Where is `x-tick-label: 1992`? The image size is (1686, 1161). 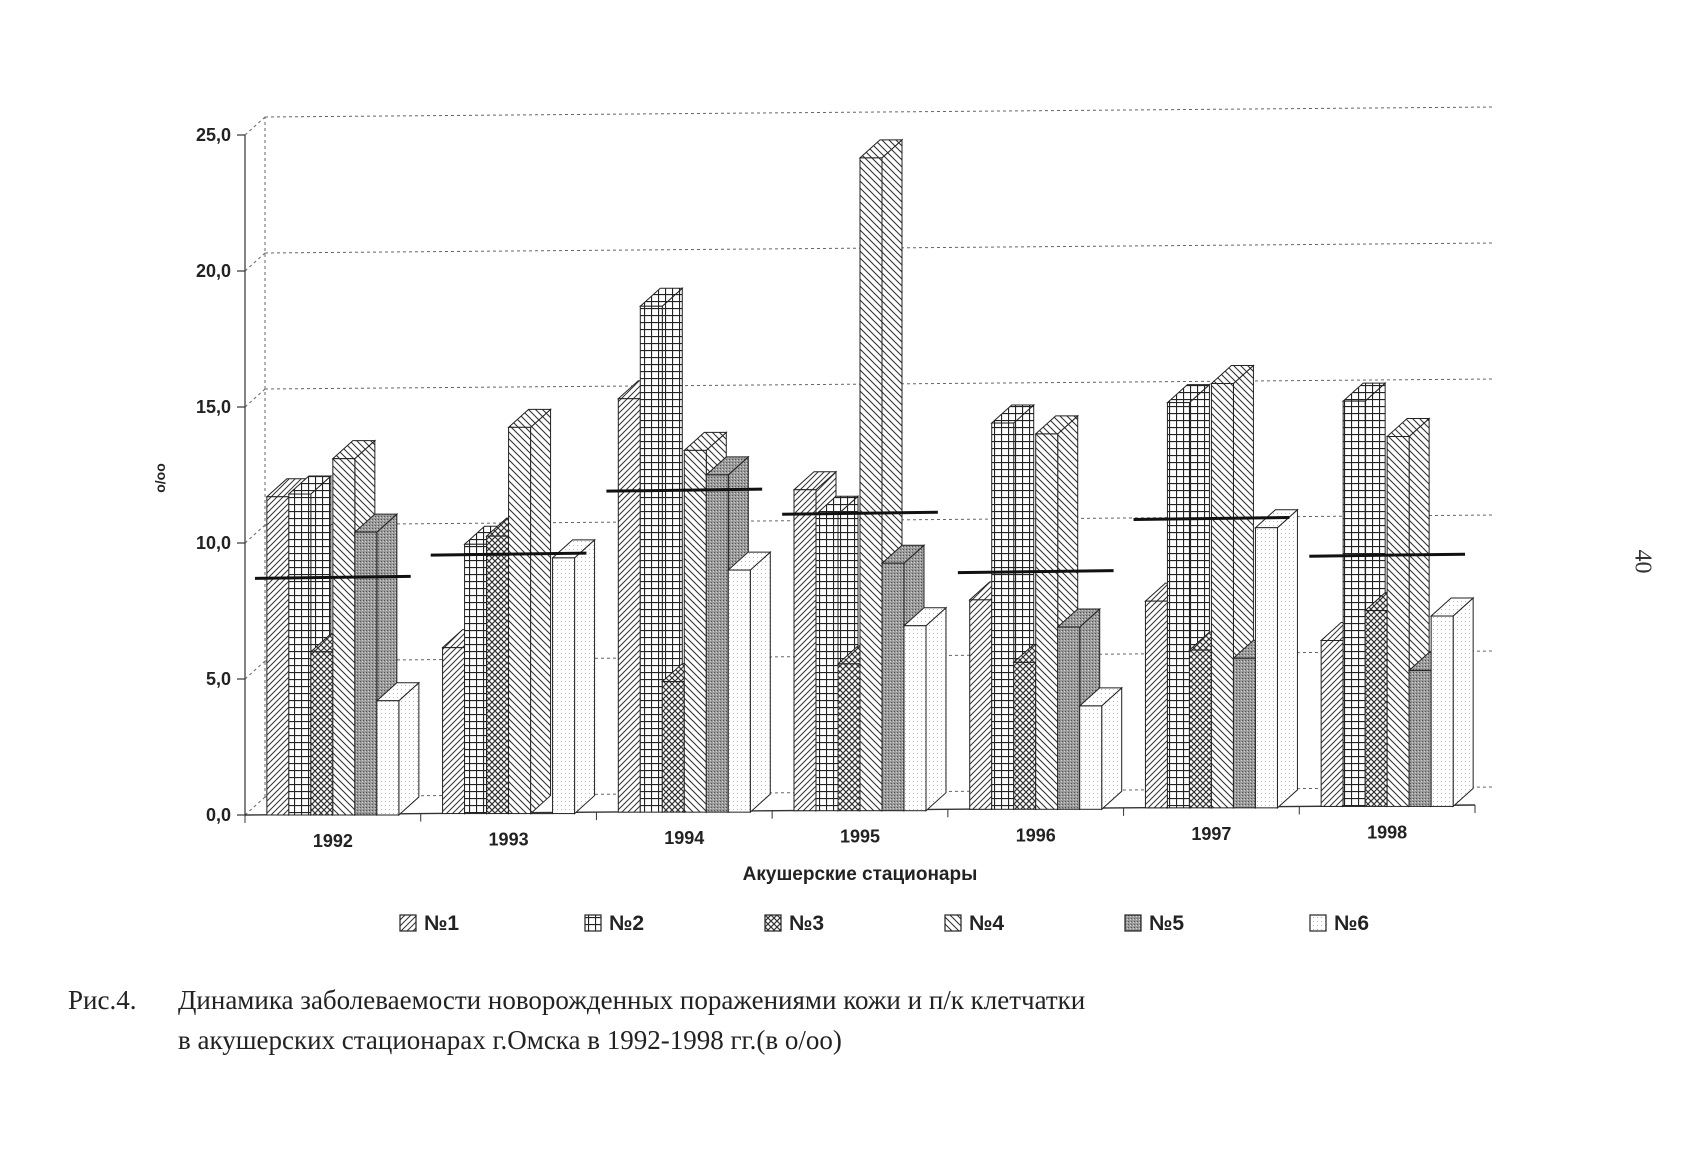 x-tick-label: 1992 is located at coordinates (333, 841).